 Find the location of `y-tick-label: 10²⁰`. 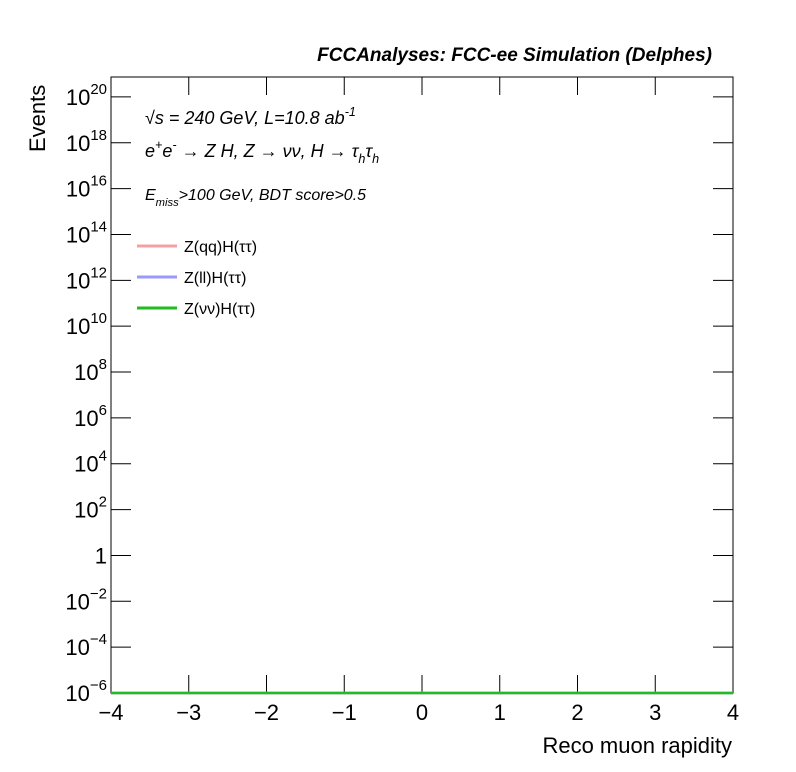

y-tick-label: 10²⁰ is located at coordinates (86, 95).